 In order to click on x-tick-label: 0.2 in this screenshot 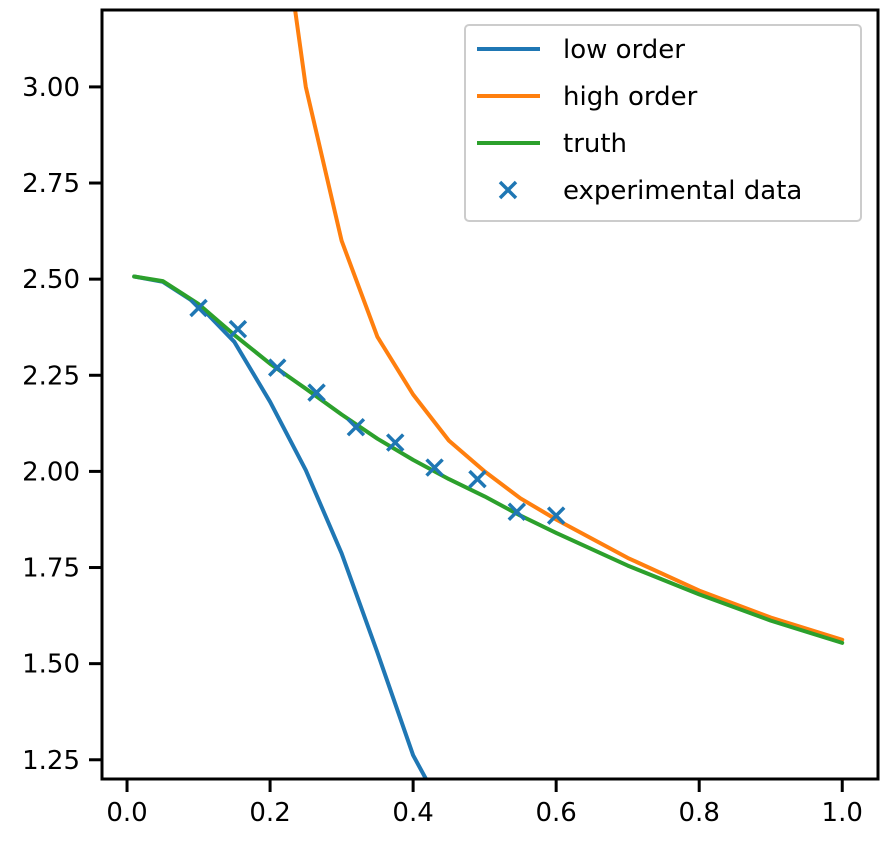, I will do `click(269, 813)`.